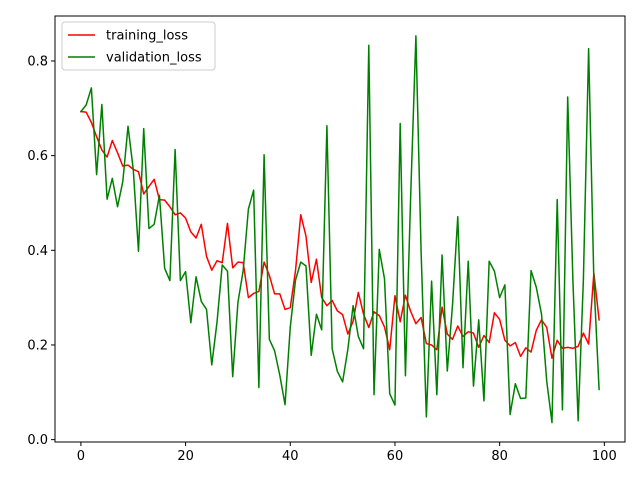 This screenshot has width=640, height=480. I want to click on legend-label-validation-loss: validation_loss, so click(154, 58).